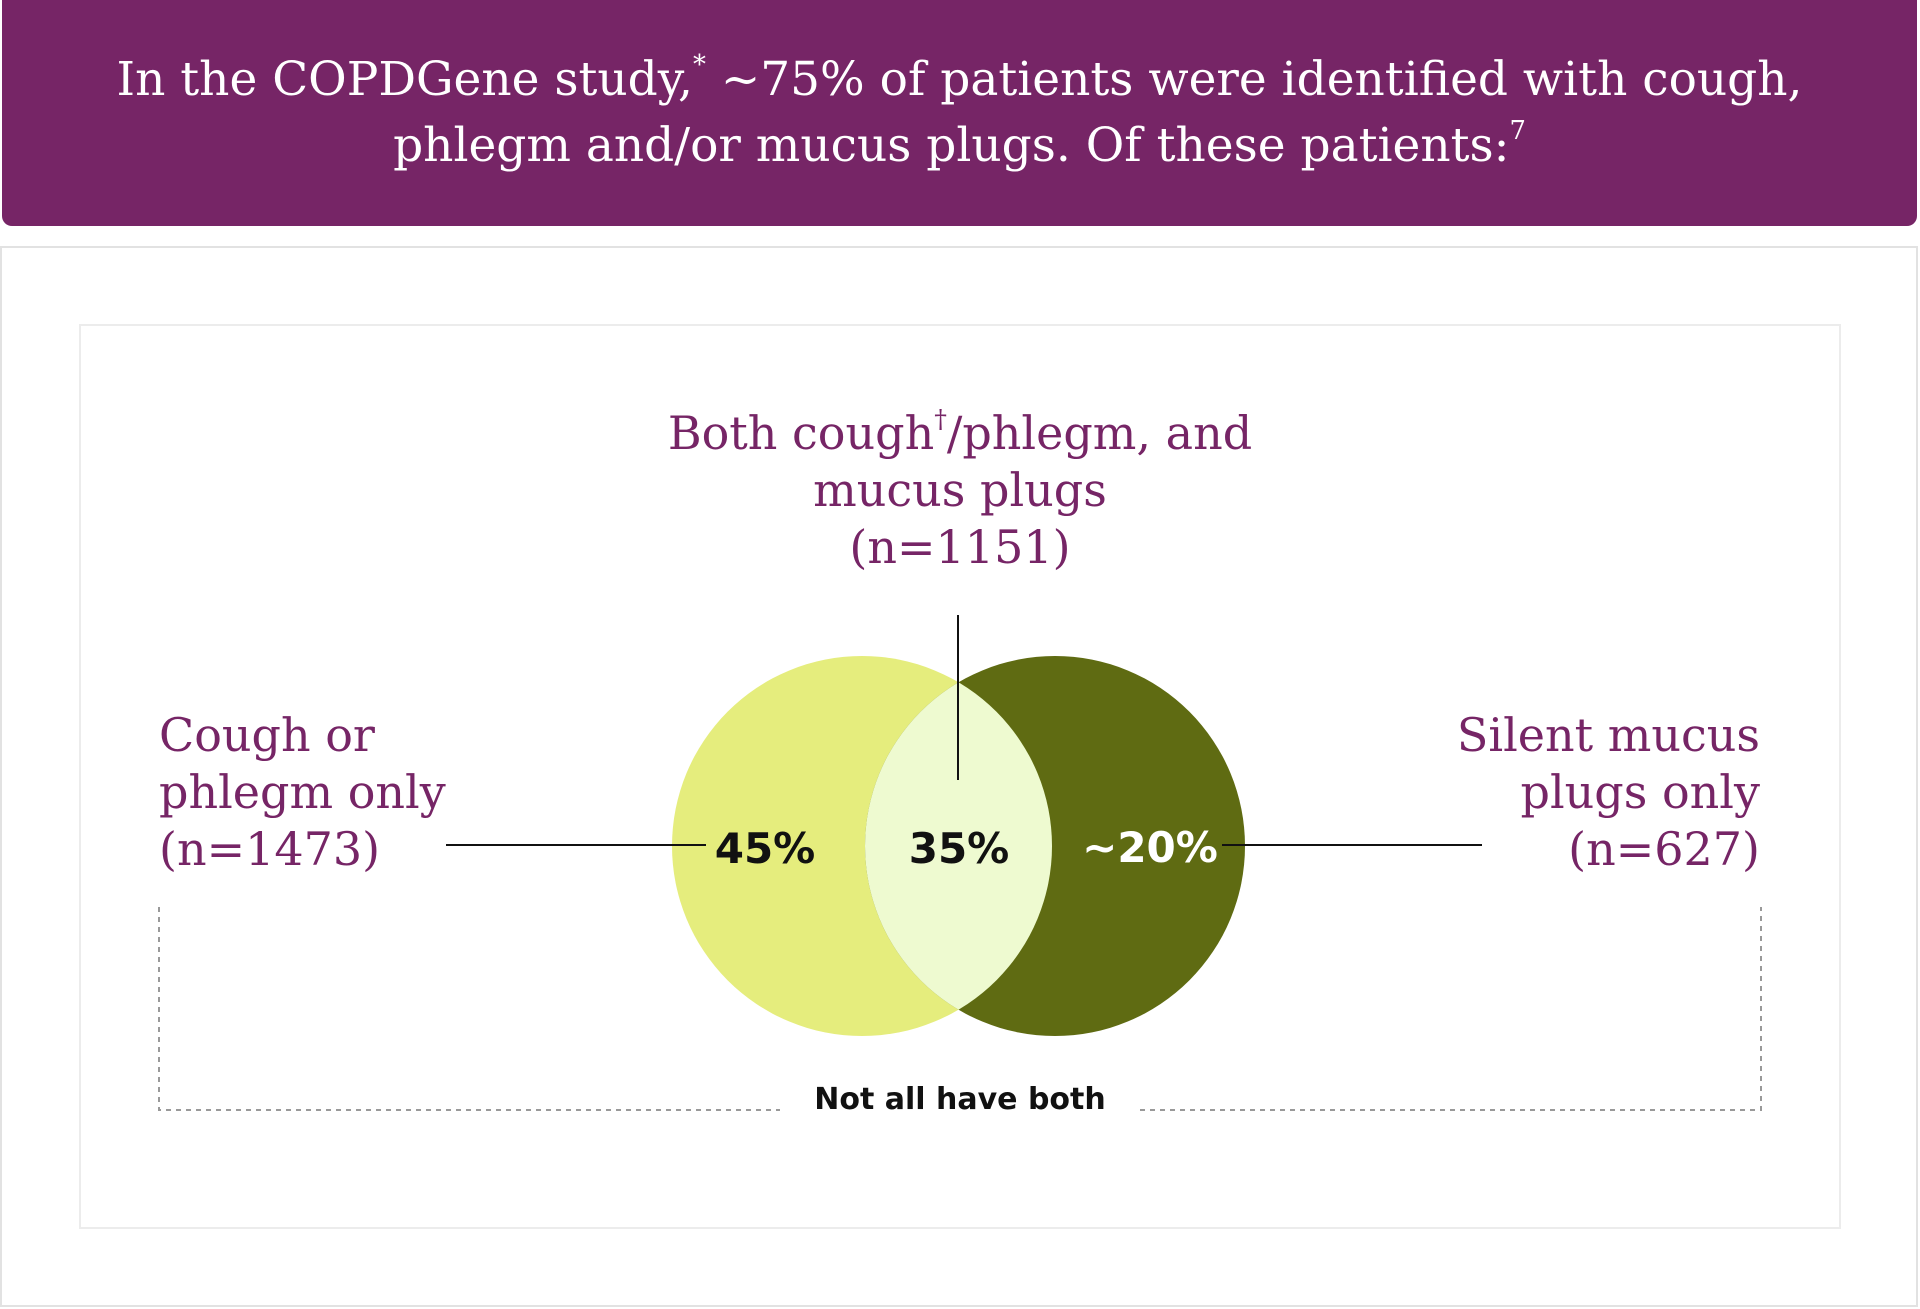 This screenshot has height=1309, width=1920. What do you see at coordinates (1150, 847) in the screenshot?
I see `plugs-only-value: ~20%` at bounding box center [1150, 847].